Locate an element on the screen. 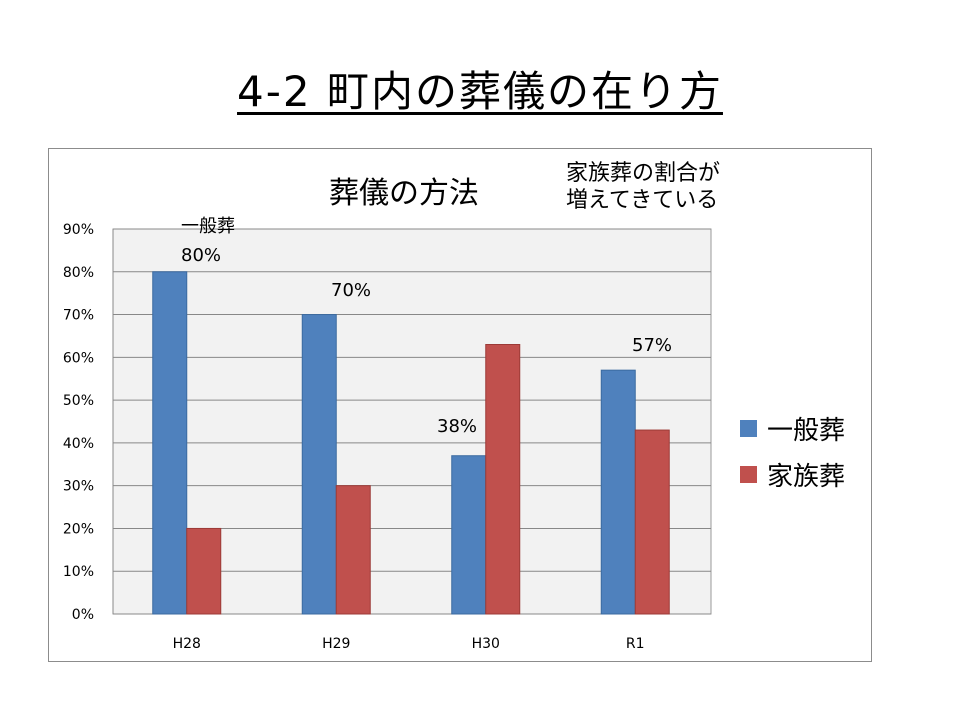  slide-title: 4-2 町内の葬儀の在り方 is located at coordinates (480, 91).